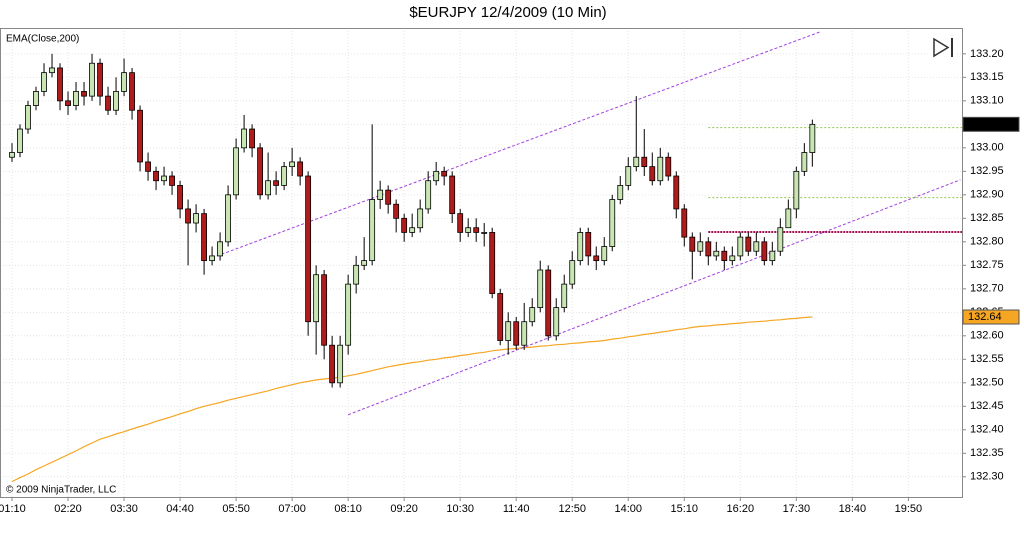  What do you see at coordinates (987, 336) in the screenshot?
I see `y-tick-label: 132.60` at bounding box center [987, 336].